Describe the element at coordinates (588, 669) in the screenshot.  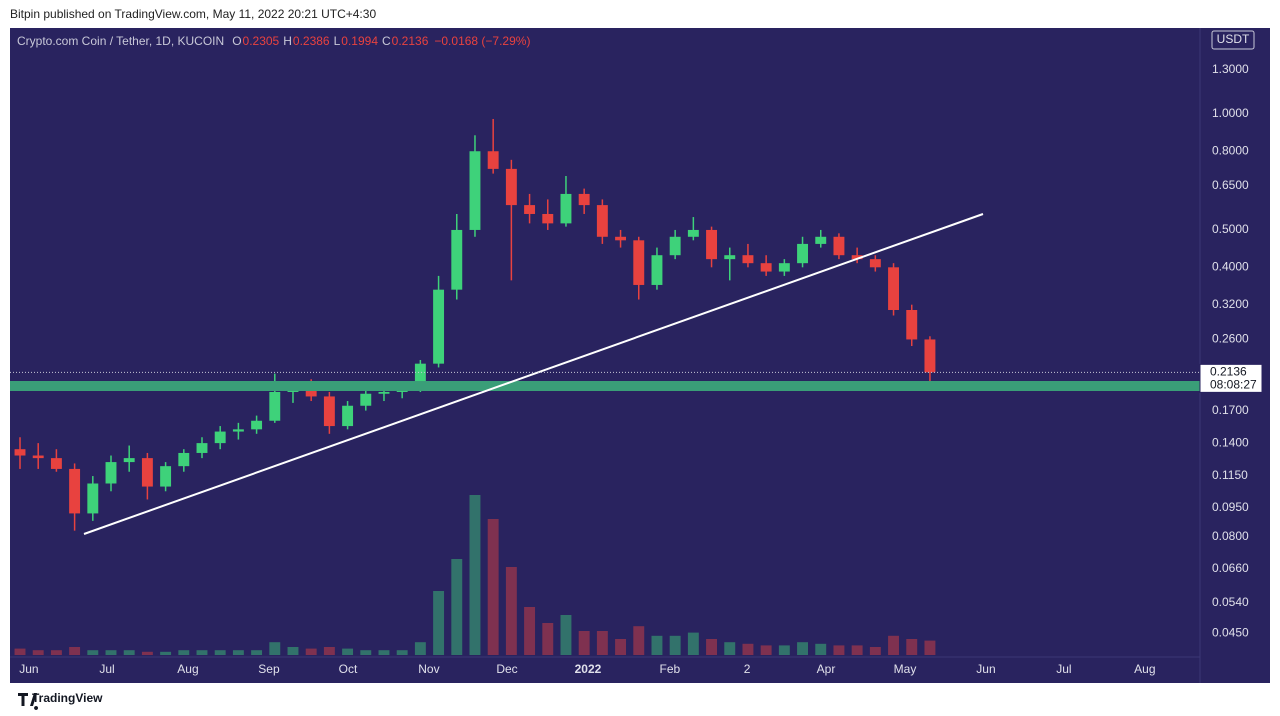
I see `x-tick-label: 2022` at that location.